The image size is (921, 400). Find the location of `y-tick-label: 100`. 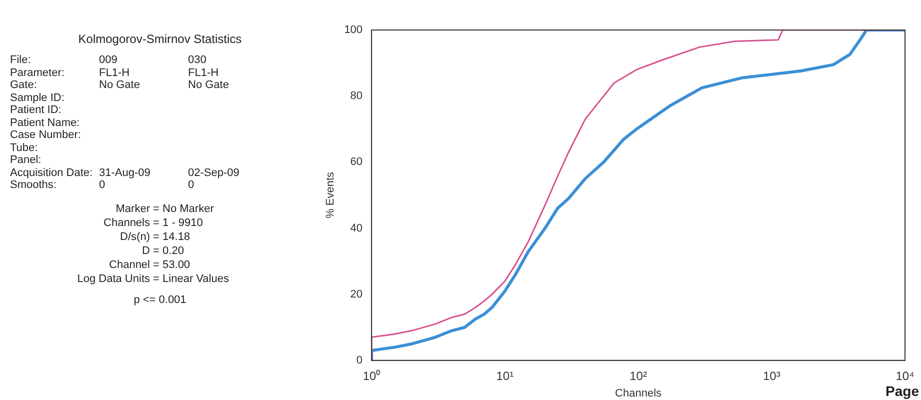

y-tick-label: 100 is located at coordinates (353, 30).